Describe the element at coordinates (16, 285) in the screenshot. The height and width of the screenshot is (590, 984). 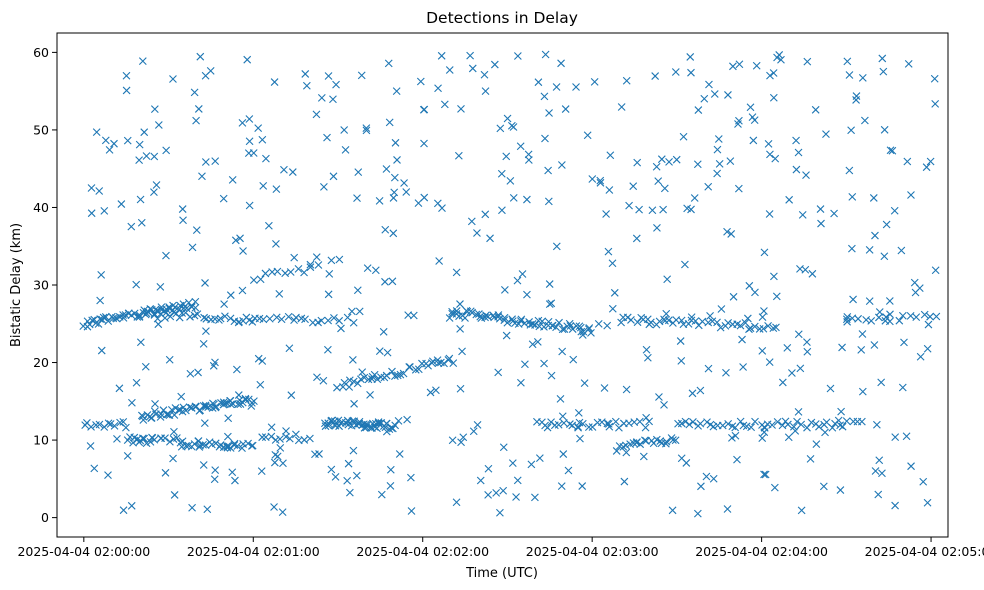
I see `y-axis-label: Bistatic Delay (km)` at that location.